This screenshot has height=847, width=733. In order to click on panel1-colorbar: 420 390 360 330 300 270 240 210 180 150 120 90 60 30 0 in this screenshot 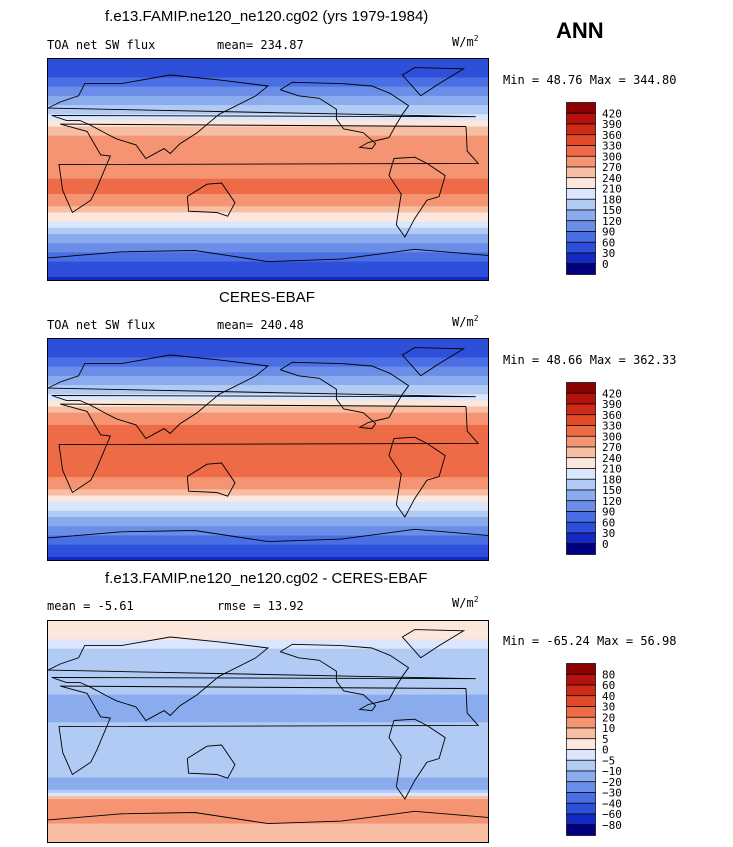, I will do `click(606, 189)`.